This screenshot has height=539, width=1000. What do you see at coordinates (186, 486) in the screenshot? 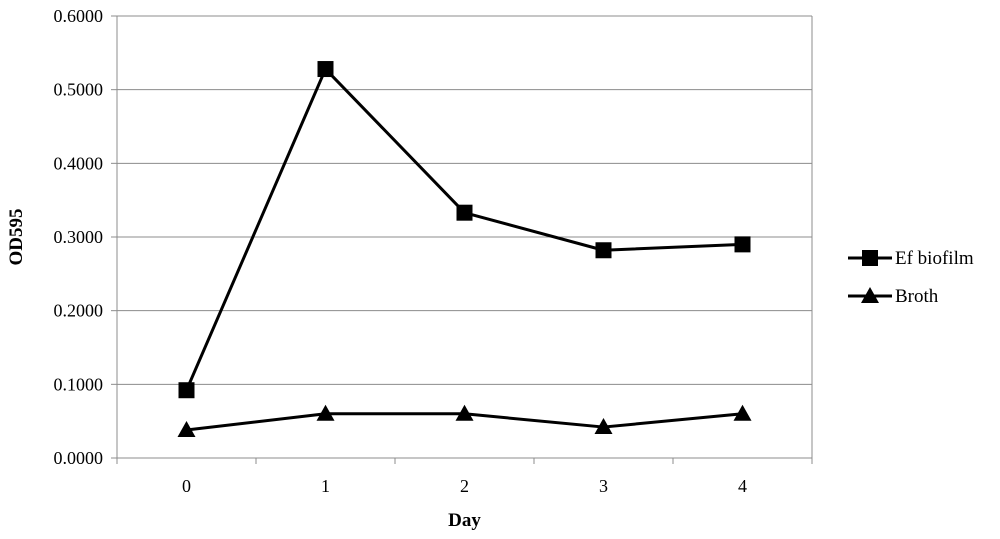
I see `x-tick-label: 0` at bounding box center [186, 486].